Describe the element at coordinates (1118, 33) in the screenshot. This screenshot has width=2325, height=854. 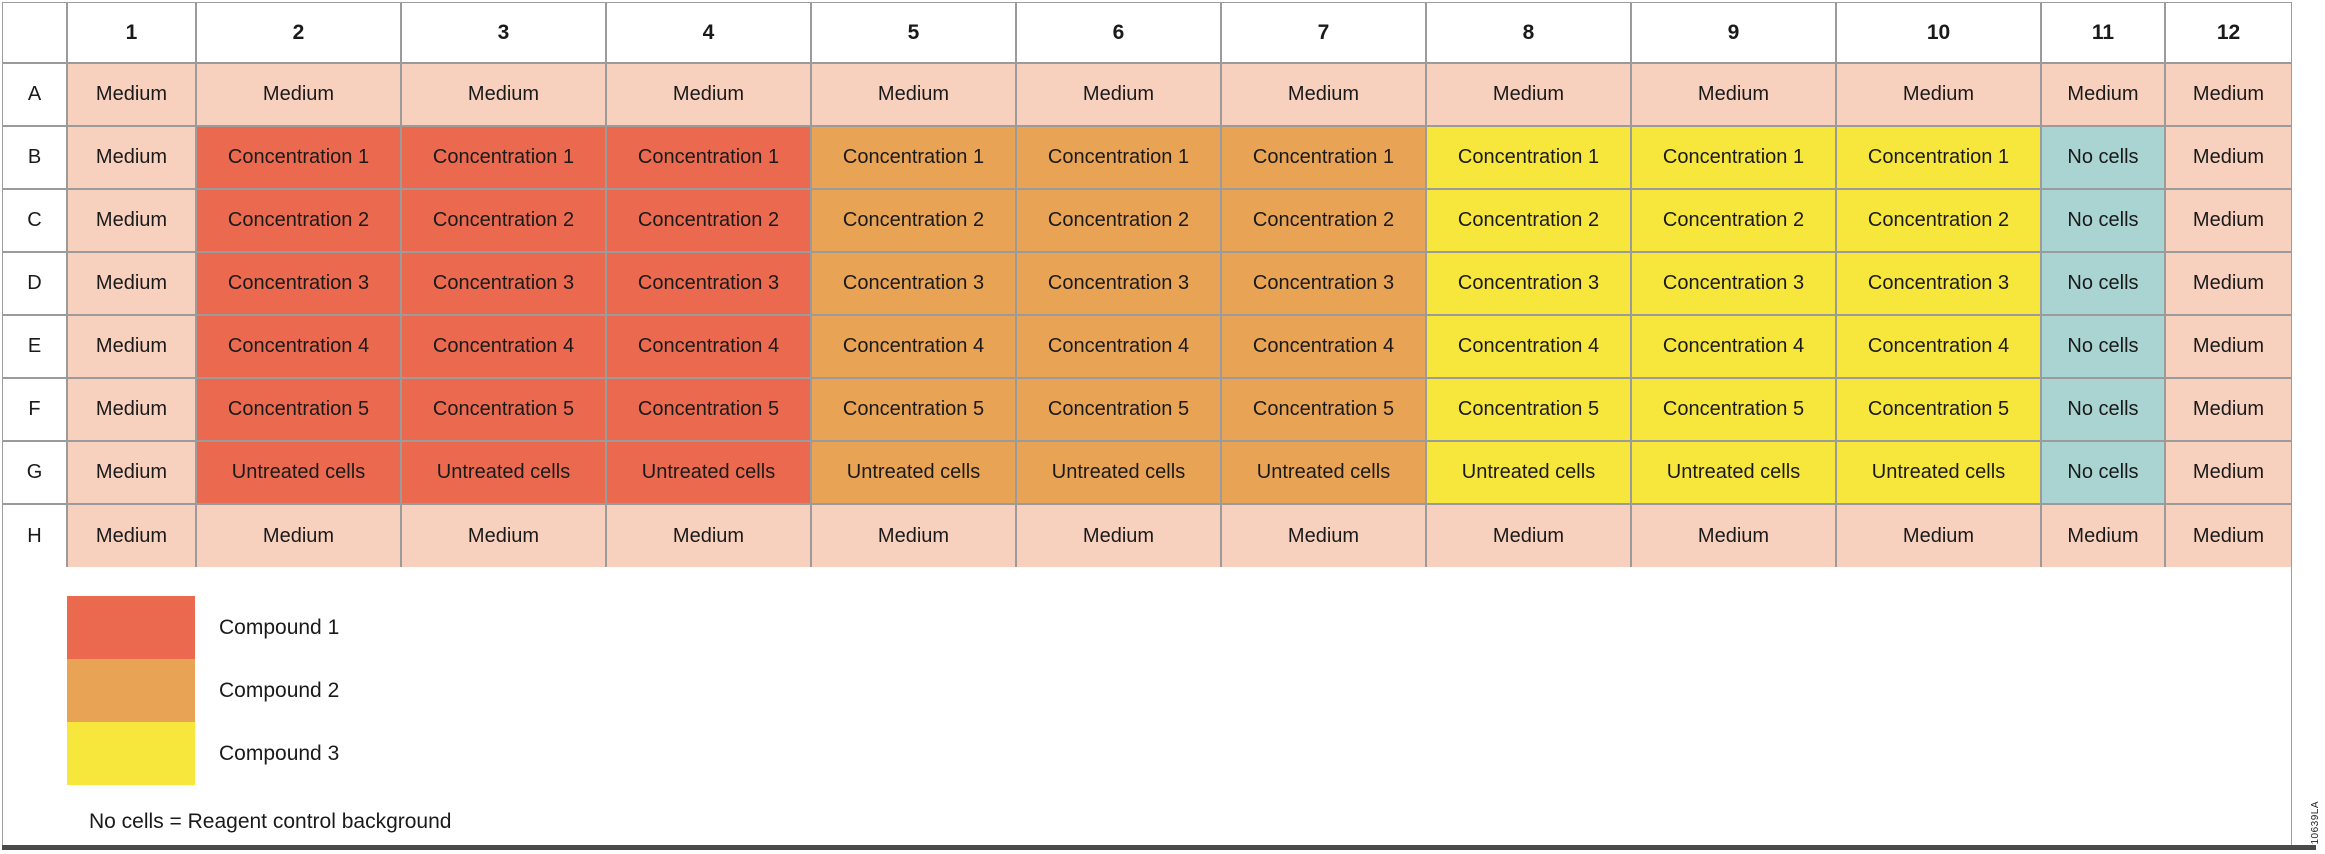
I see `column-header: 6` at that location.